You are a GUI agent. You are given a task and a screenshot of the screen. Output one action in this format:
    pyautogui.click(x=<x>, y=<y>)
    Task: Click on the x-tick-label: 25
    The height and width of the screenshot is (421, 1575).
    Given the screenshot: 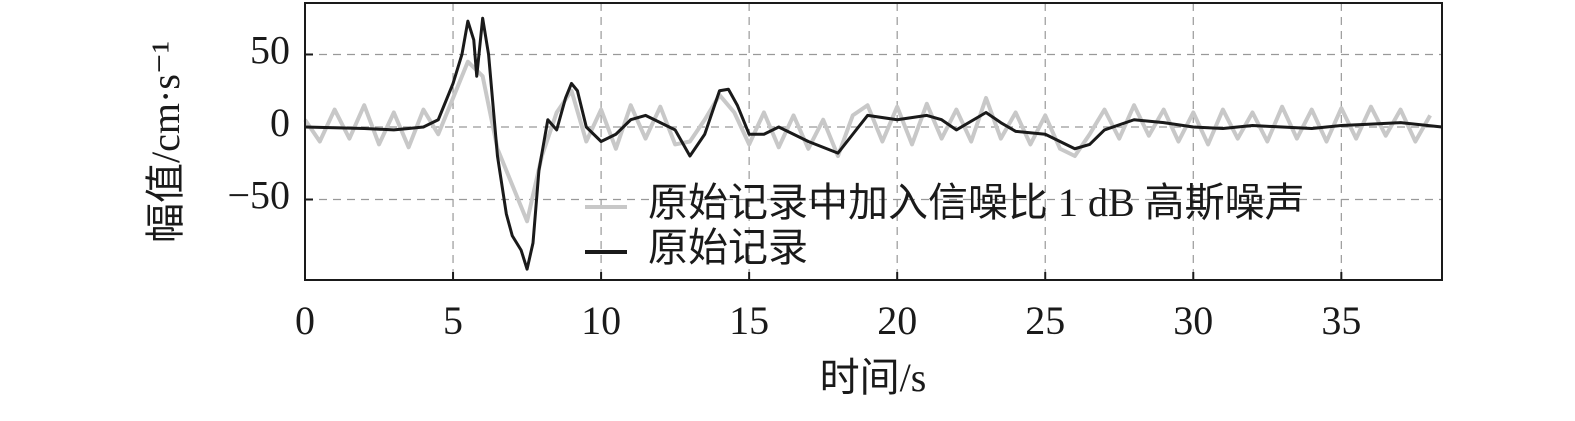 What is the action you would take?
    pyautogui.click(x=1045, y=320)
    